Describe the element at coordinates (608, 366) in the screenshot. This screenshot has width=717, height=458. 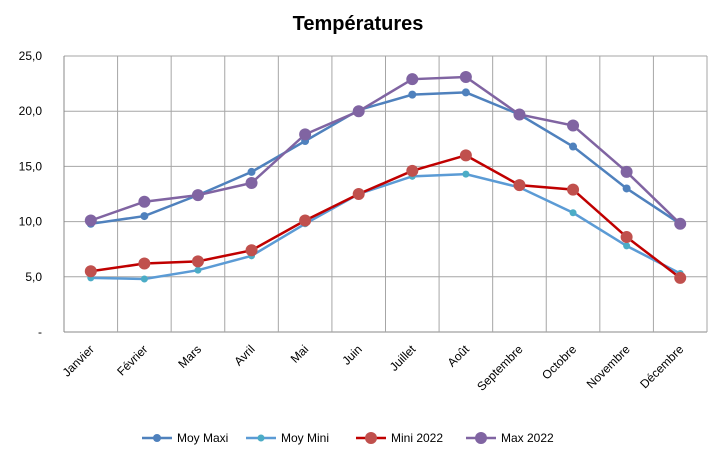
I see `x-tick-label: Novembre` at that location.